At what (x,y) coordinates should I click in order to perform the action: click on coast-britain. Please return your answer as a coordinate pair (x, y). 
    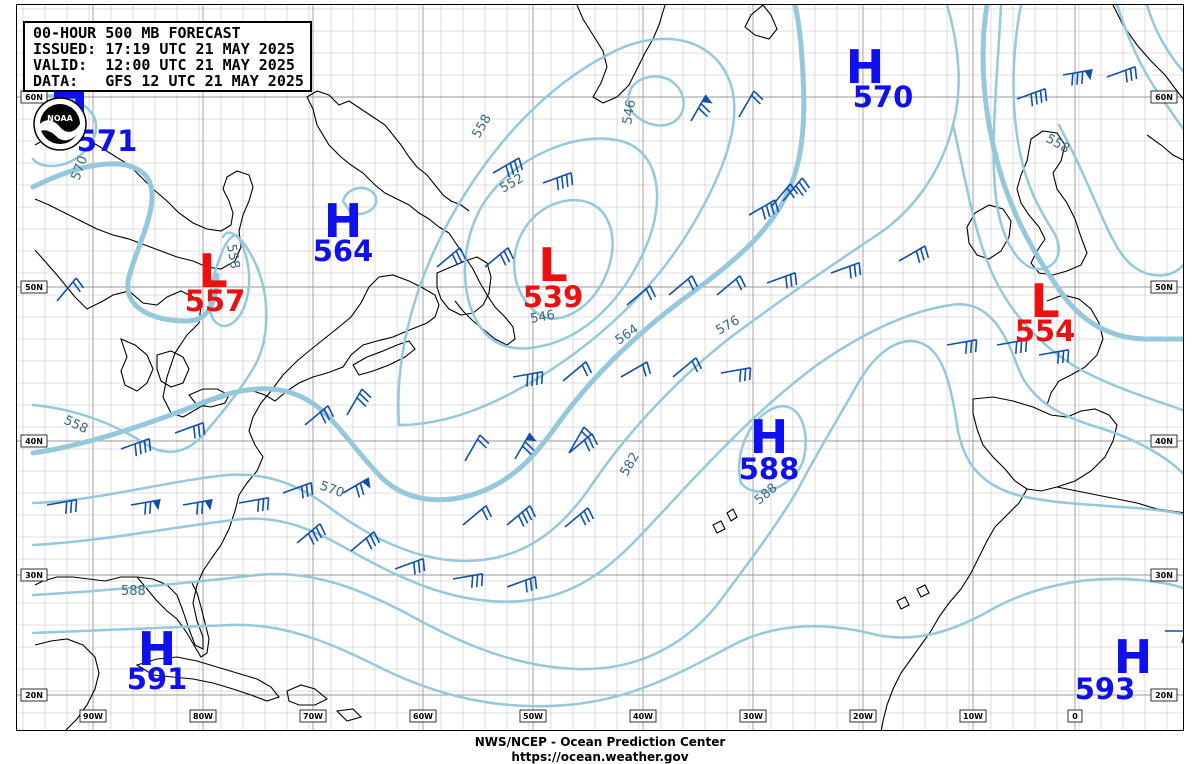
    Looking at the image, I should click on (1052, 203).